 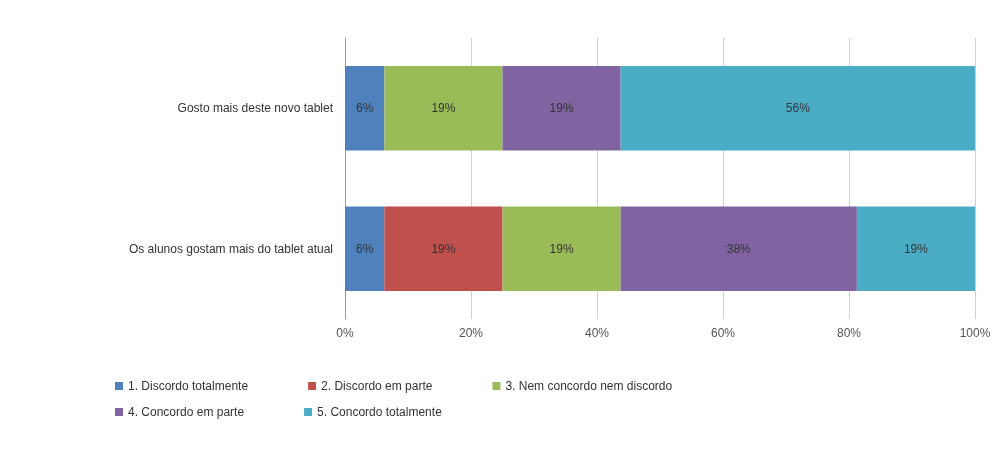 What do you see at coordinates (975, 333) in the screenshot?
I see `x-tick-label: 100%` at bounding box center [975, 333].